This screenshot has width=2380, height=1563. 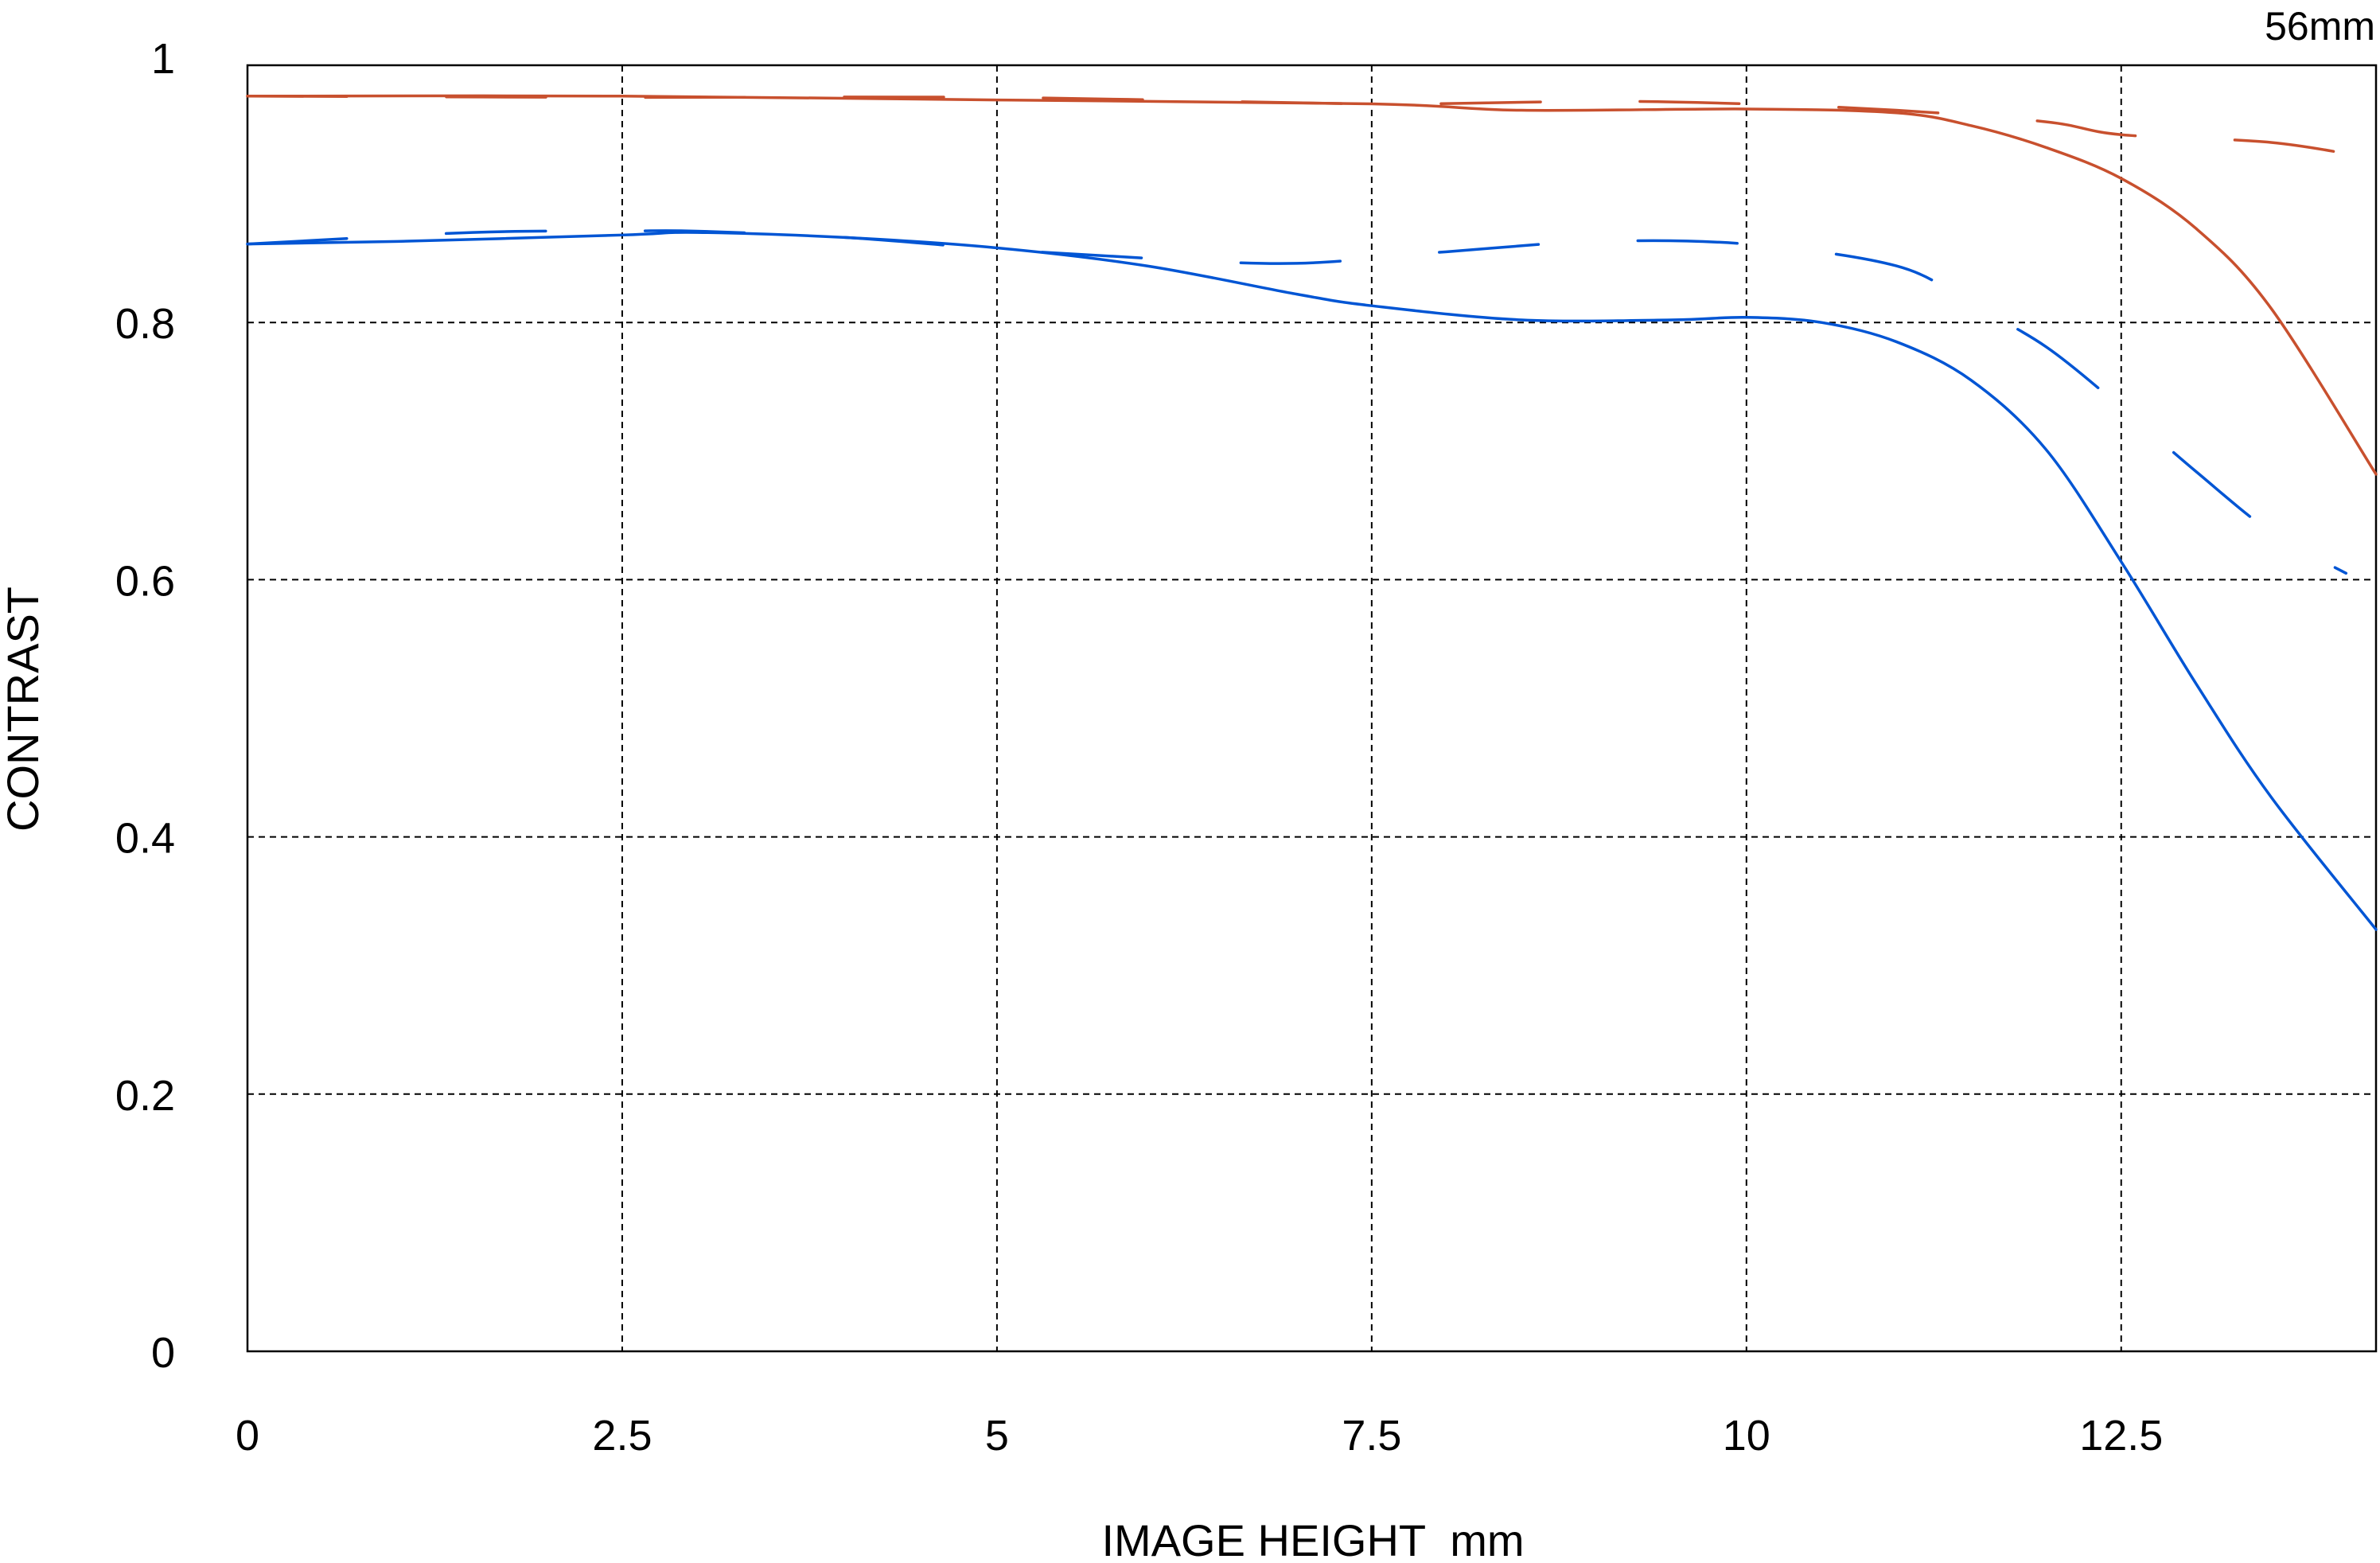 What do you see at coordinates (1746, 1436) in the screenshot?
I see `x-tick-label: 10` at bounding box center [1746, 1436].